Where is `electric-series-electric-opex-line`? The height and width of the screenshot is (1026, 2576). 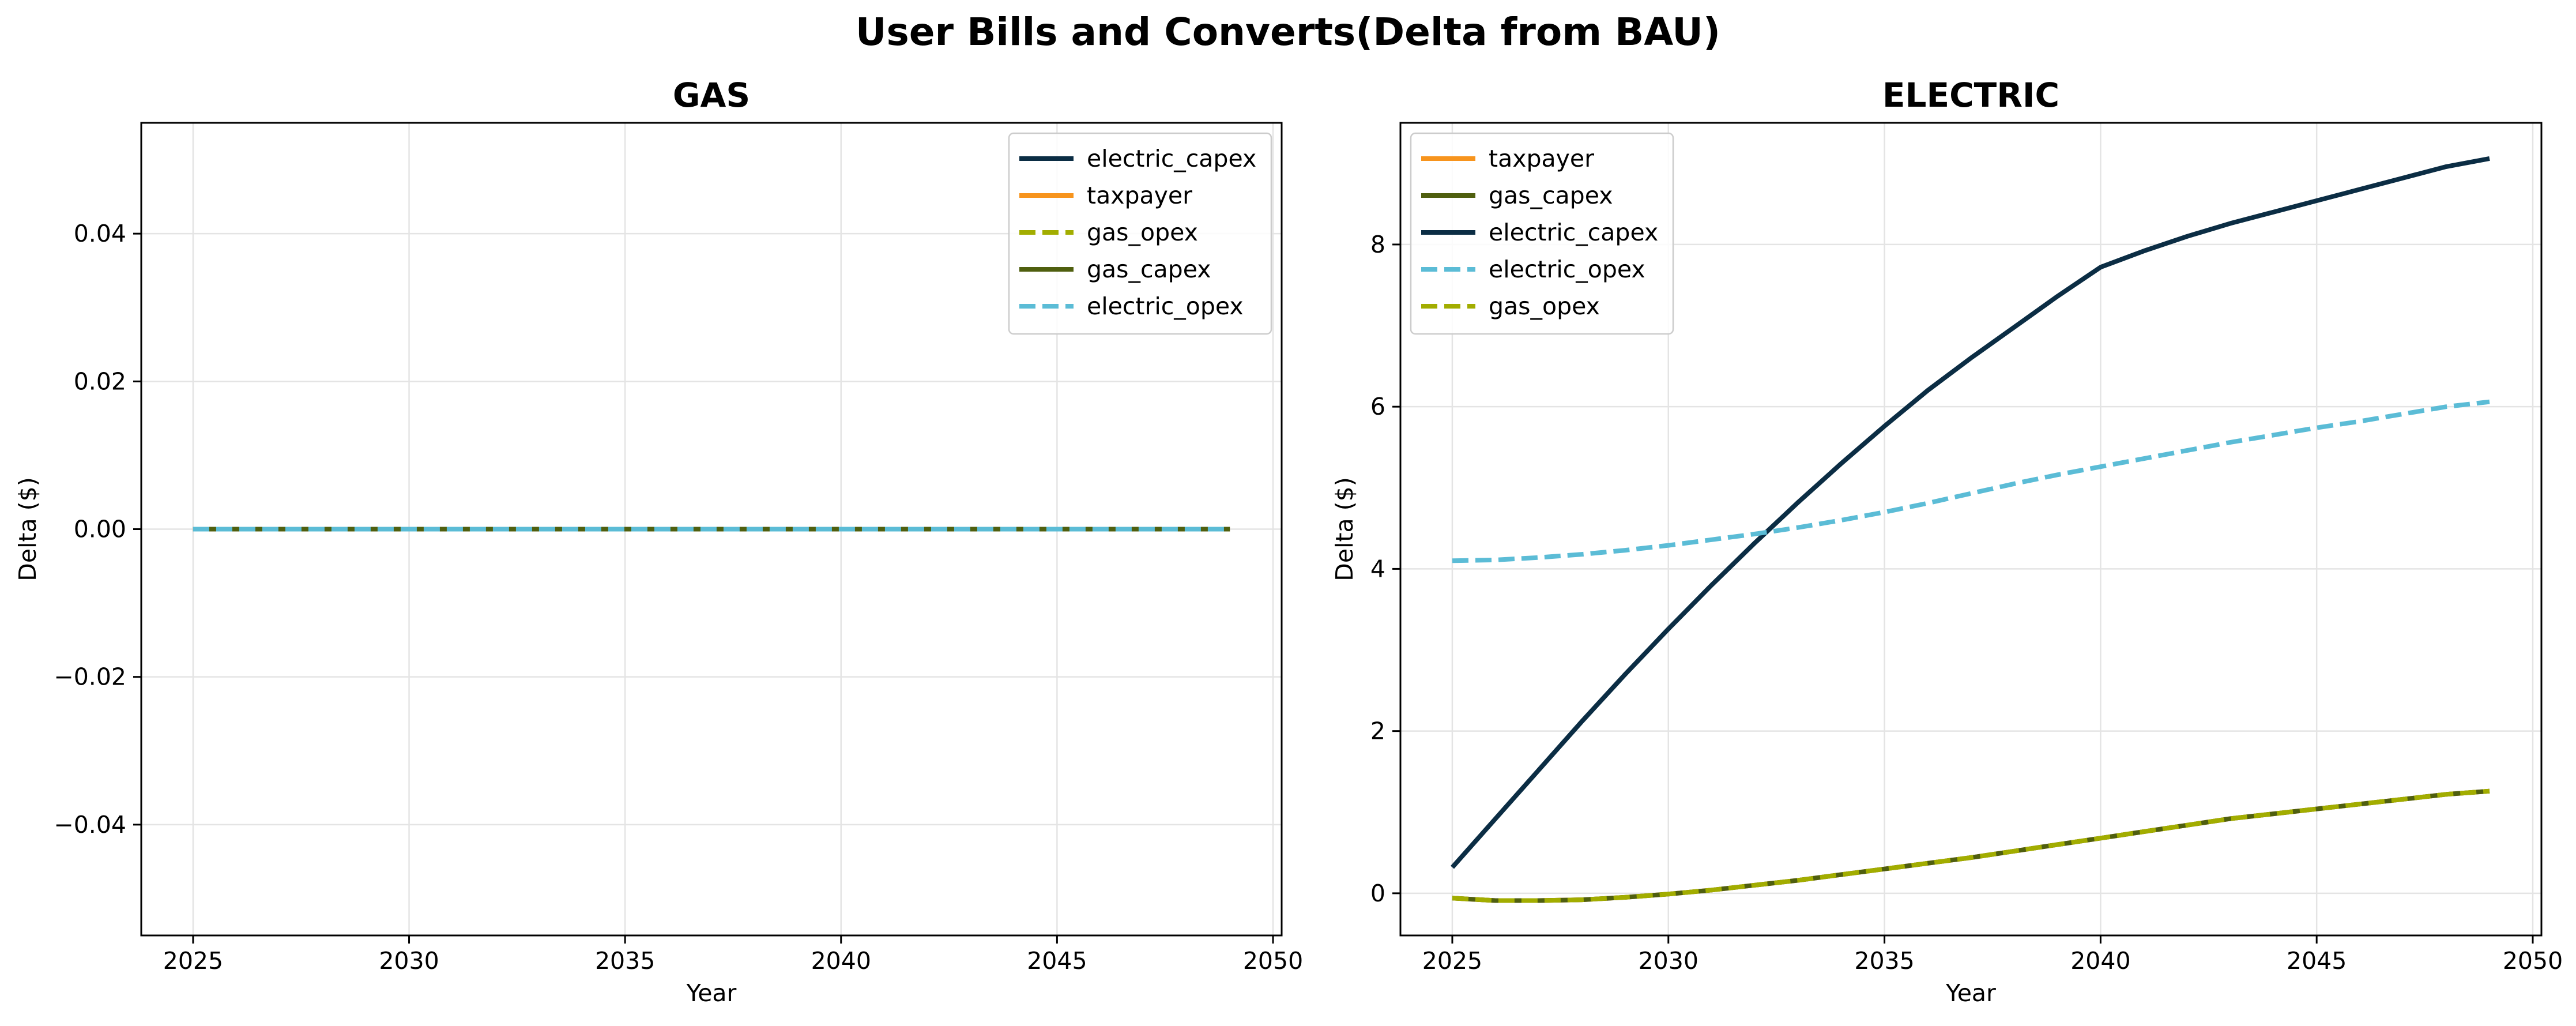
electric-series-electric-opex-line is located at coordinates (1971, 481).